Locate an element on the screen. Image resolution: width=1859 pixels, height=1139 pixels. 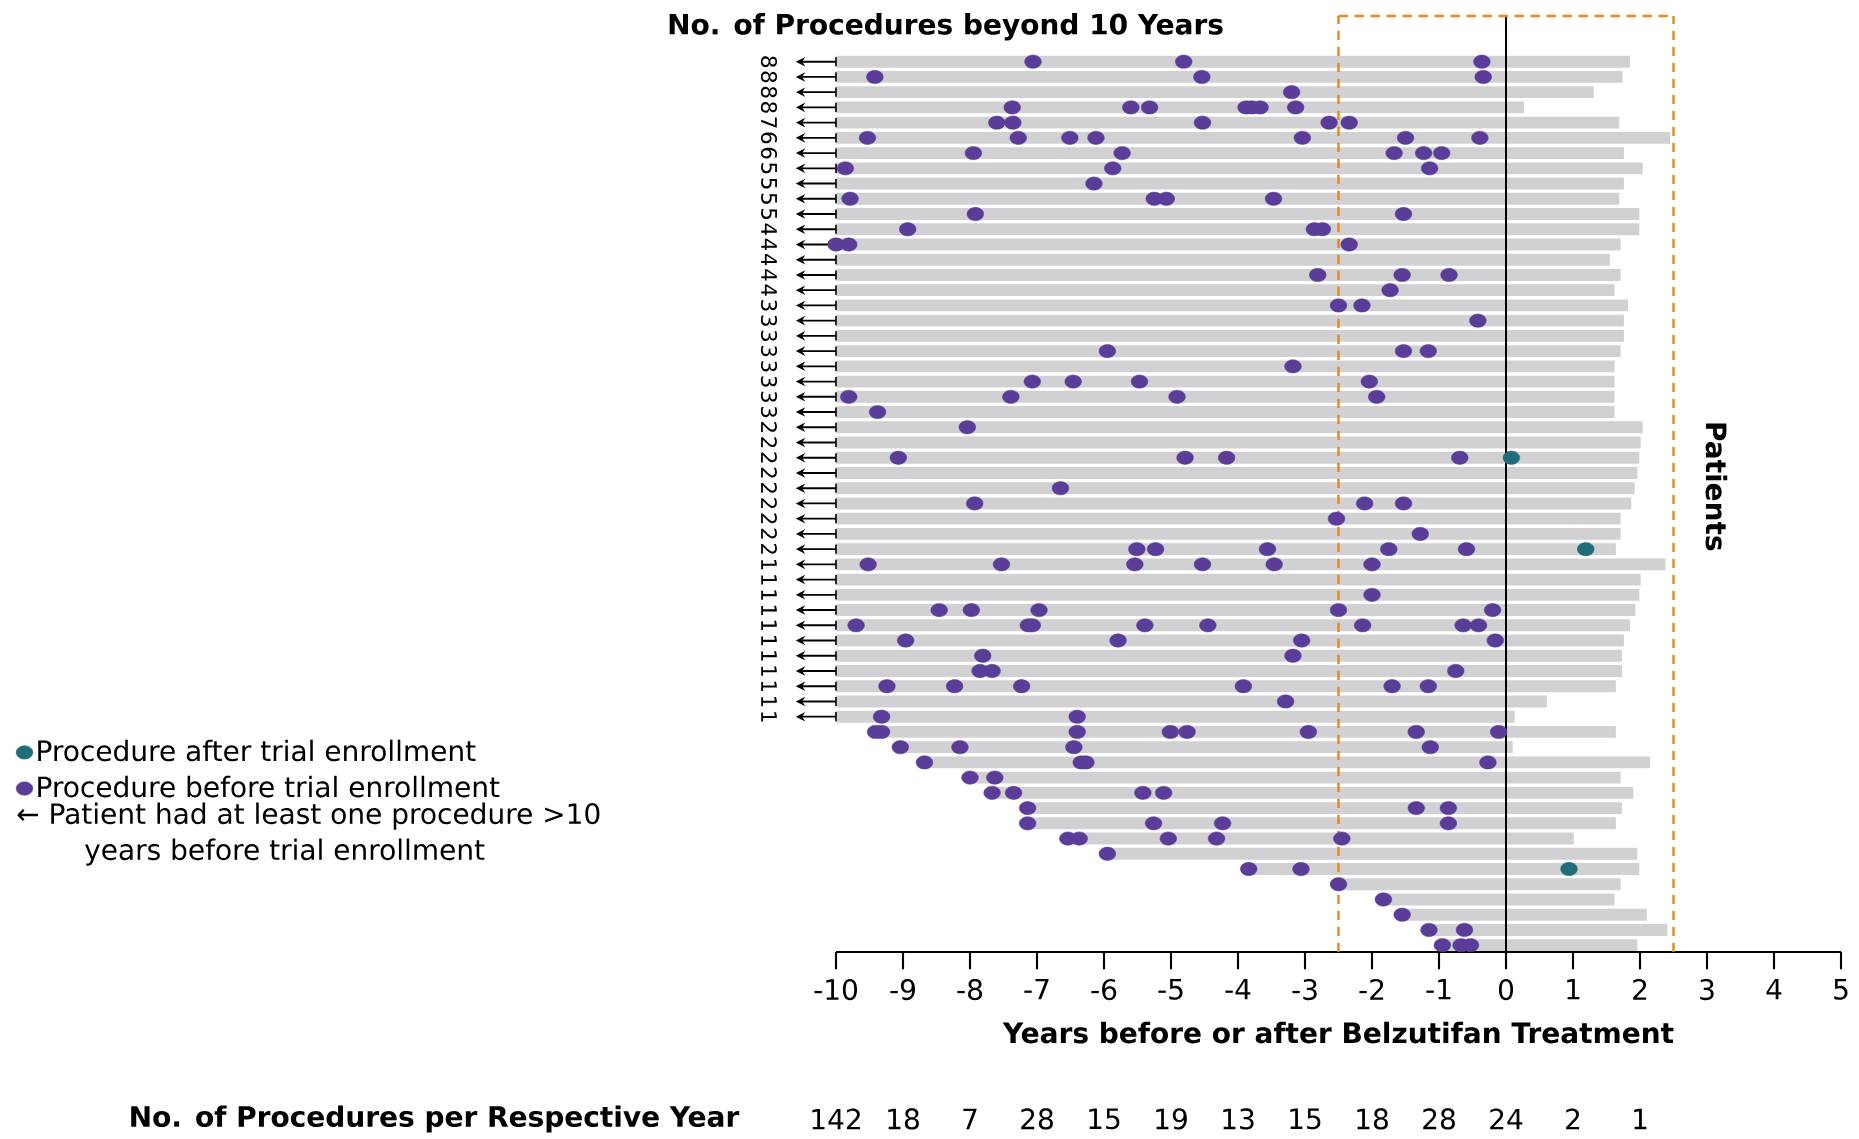
x-tick-label: 4 is located at coordinates (1774, 989).